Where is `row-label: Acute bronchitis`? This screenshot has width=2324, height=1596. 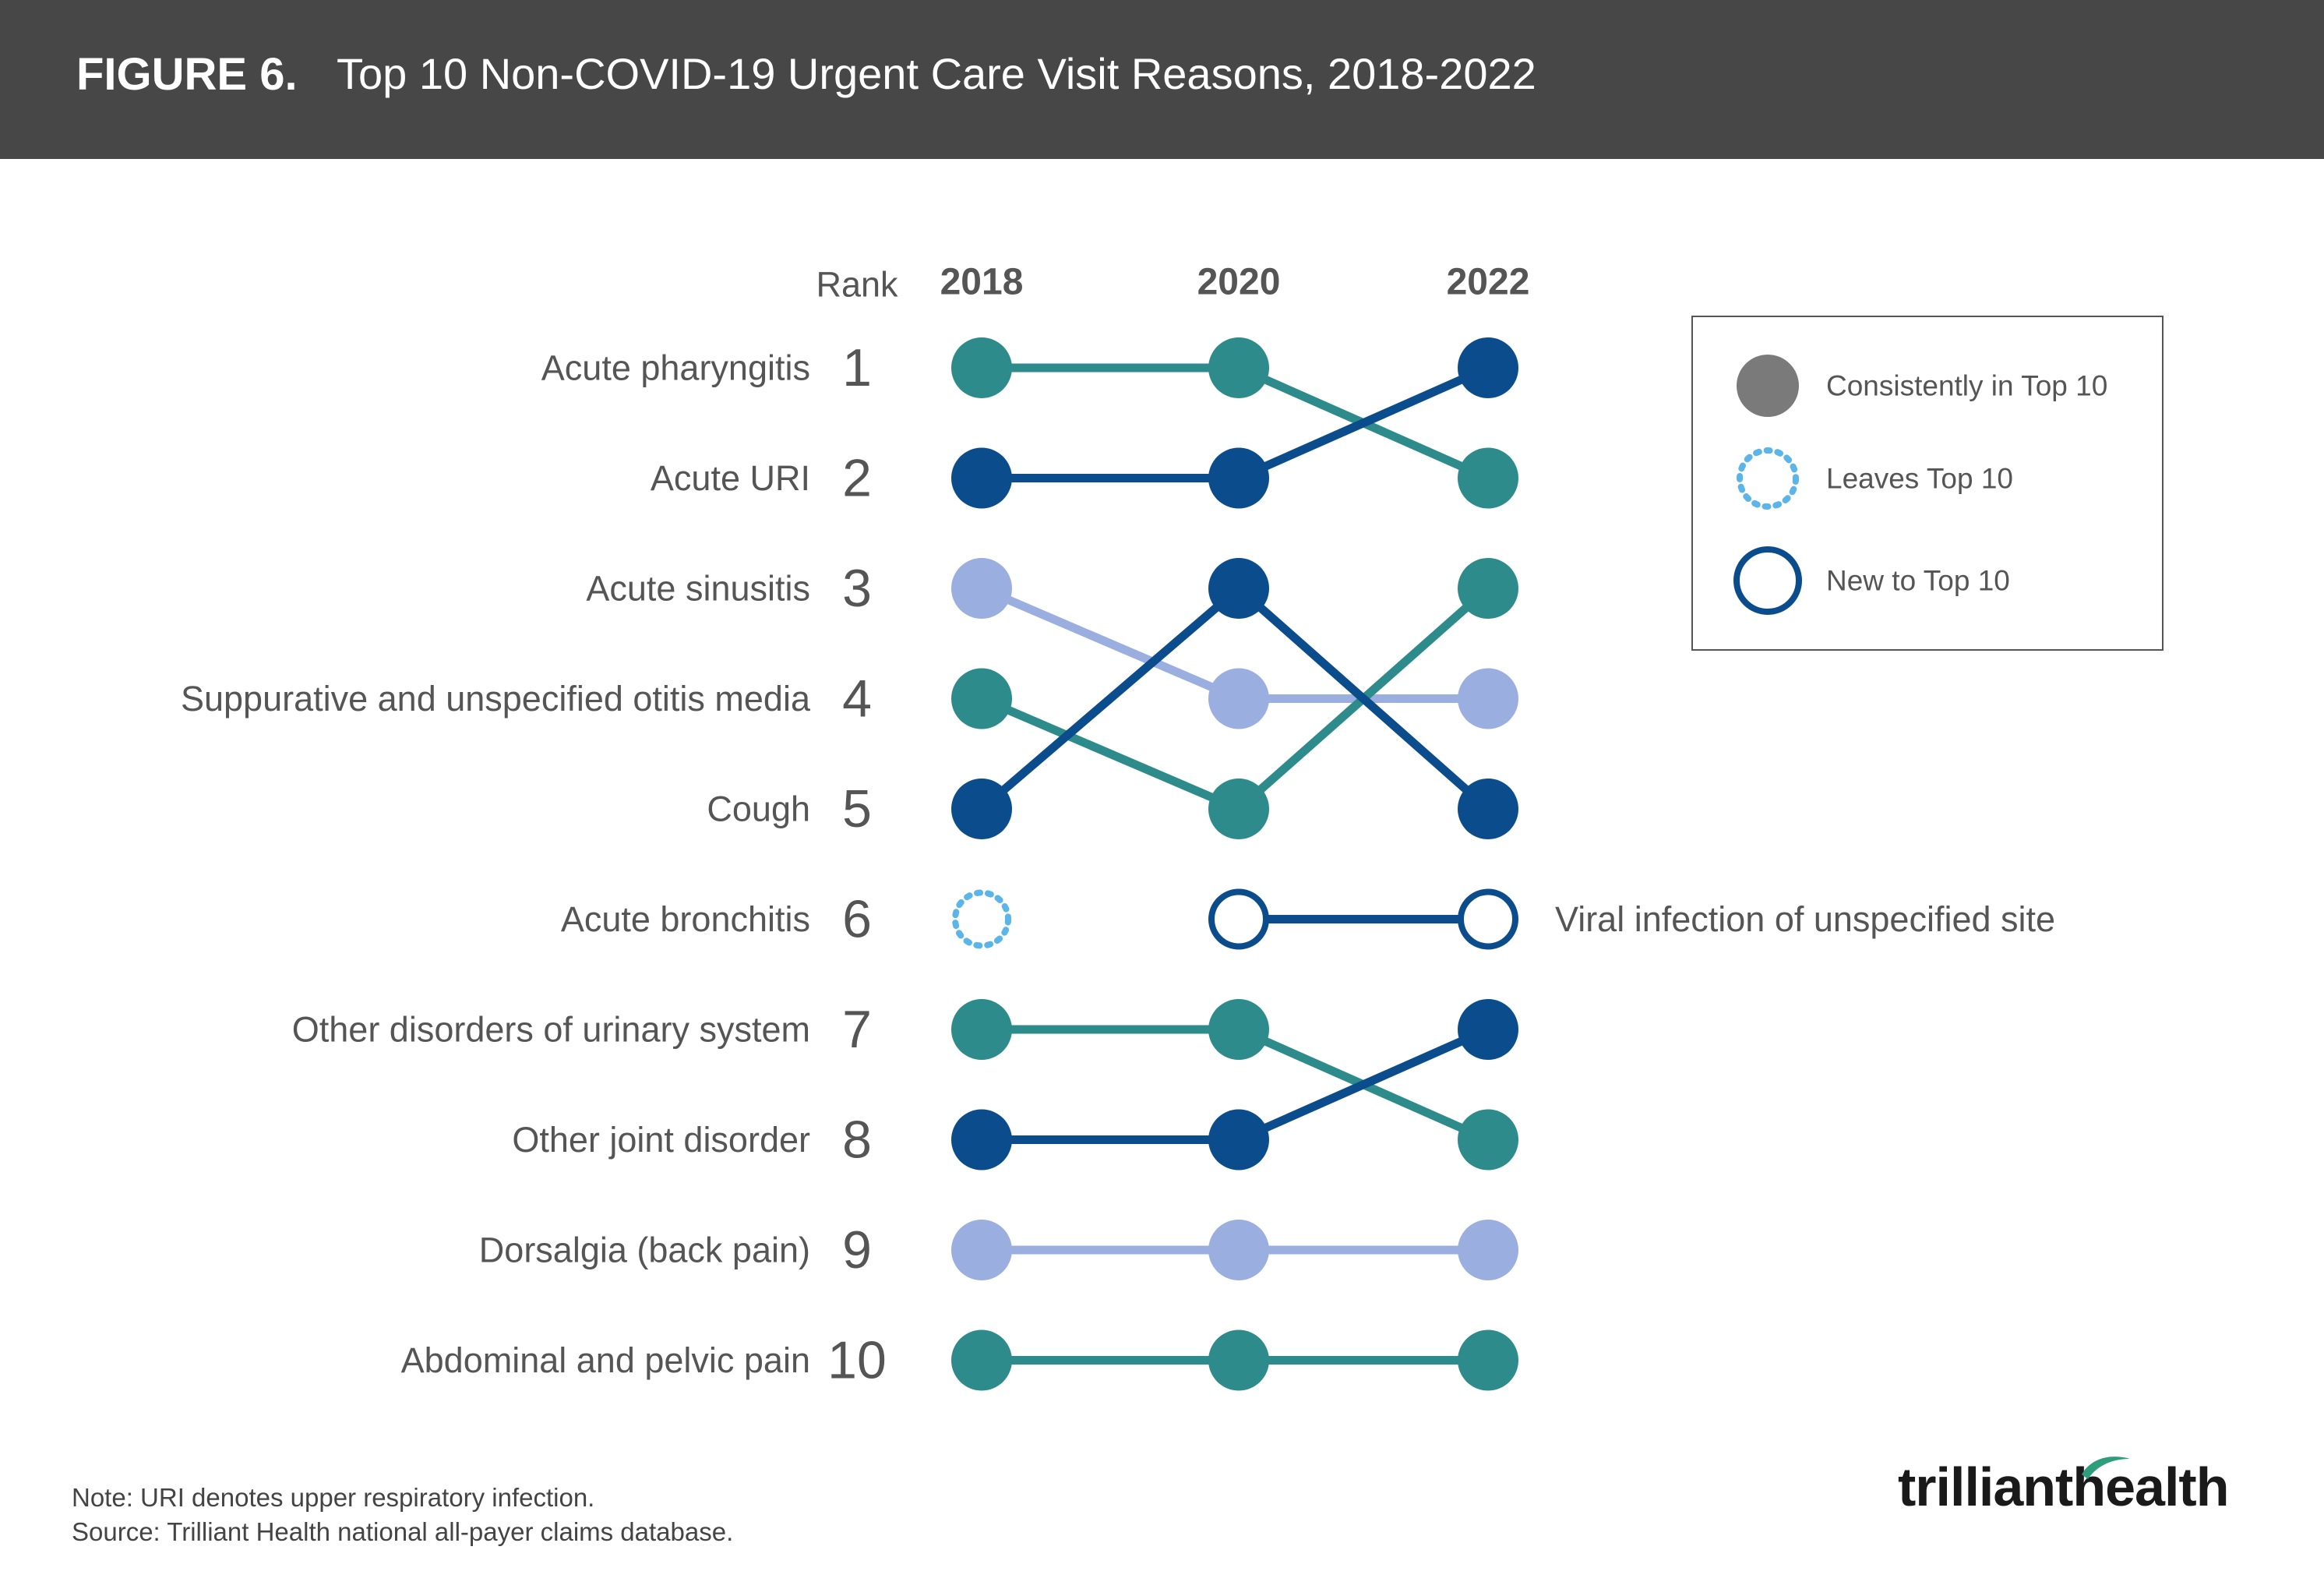 row-label: Acute bronchitis is located at coordinates (685, 919).